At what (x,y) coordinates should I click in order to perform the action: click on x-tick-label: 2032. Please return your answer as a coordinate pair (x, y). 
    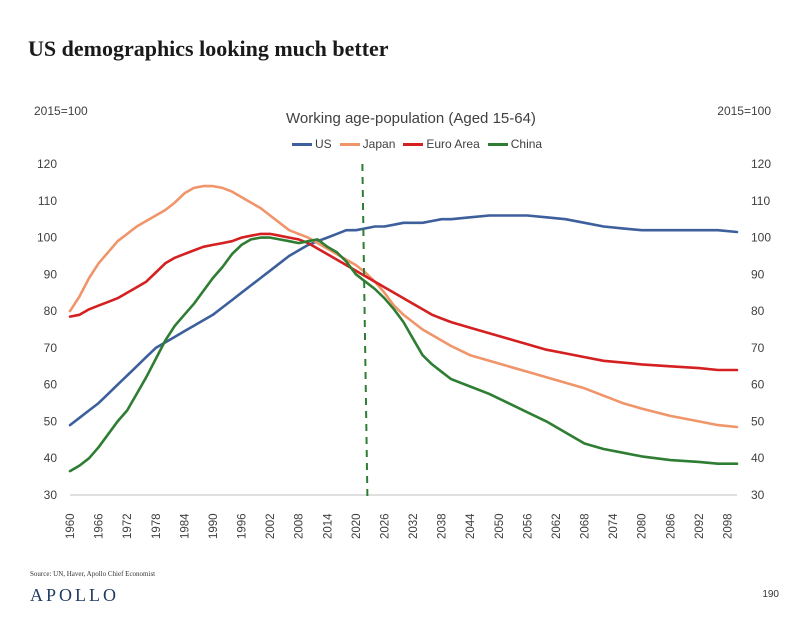
    Looking at the image, I should click on (414, 526).